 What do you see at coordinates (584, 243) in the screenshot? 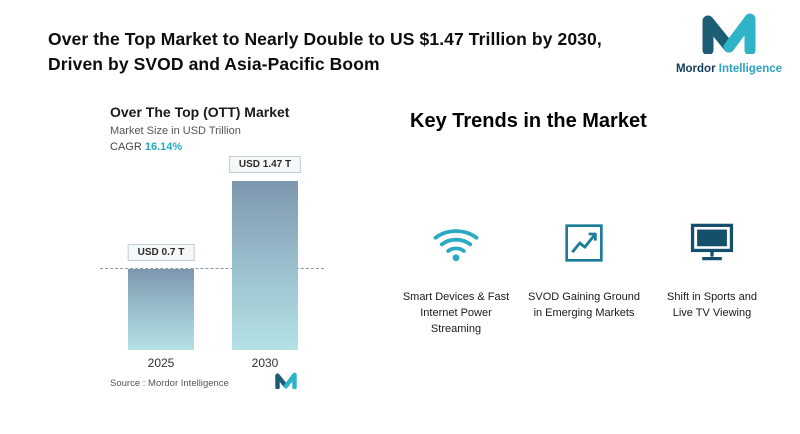
I see `growth-chart-icon` at bounding box center [584, 243].